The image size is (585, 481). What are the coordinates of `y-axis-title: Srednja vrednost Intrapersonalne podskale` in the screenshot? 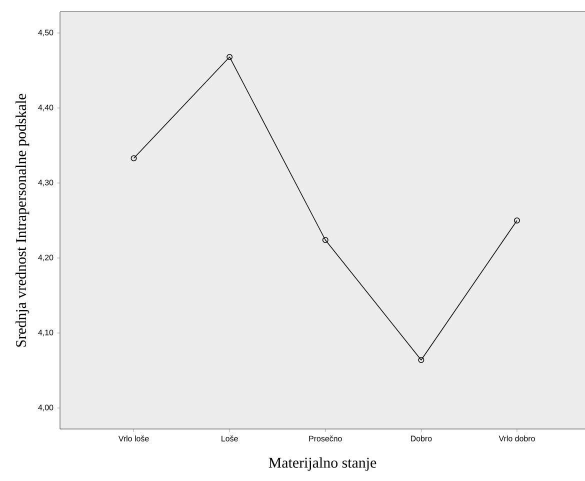 It's located at (23, 220).